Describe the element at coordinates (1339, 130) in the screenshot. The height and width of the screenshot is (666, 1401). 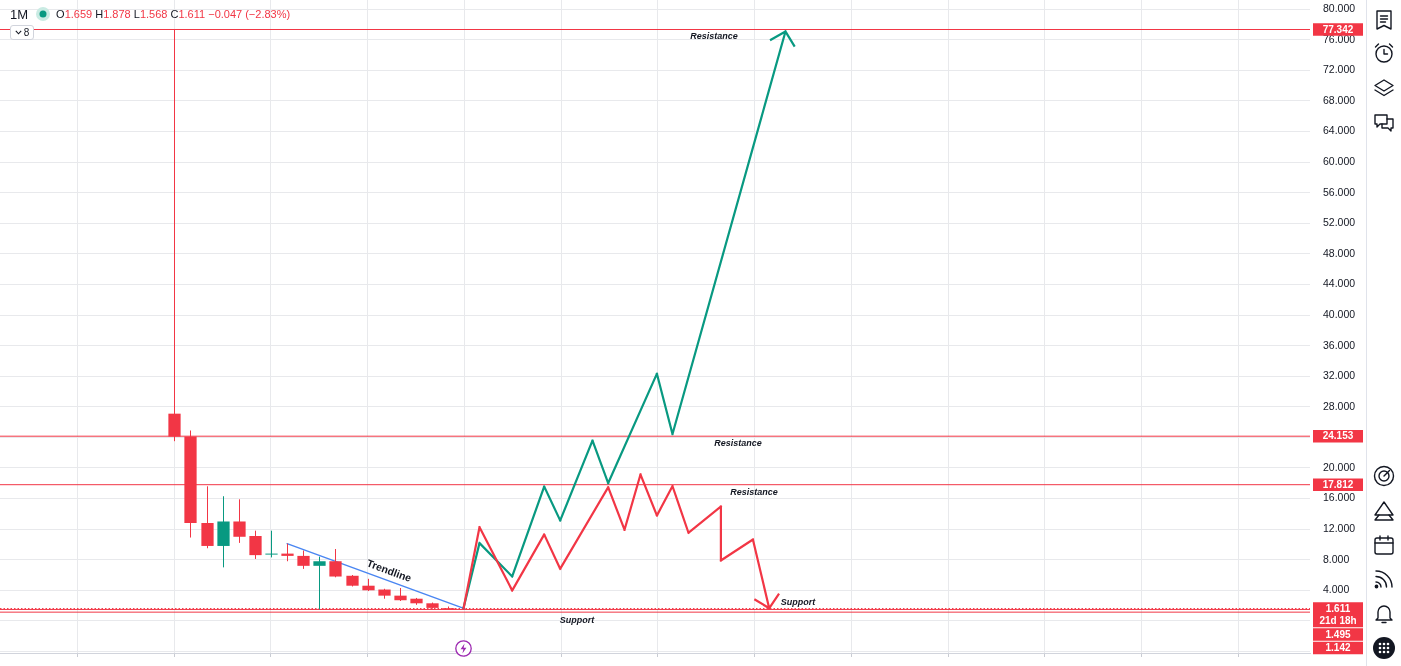
I see `y-tick-label: 64.000` at that location.